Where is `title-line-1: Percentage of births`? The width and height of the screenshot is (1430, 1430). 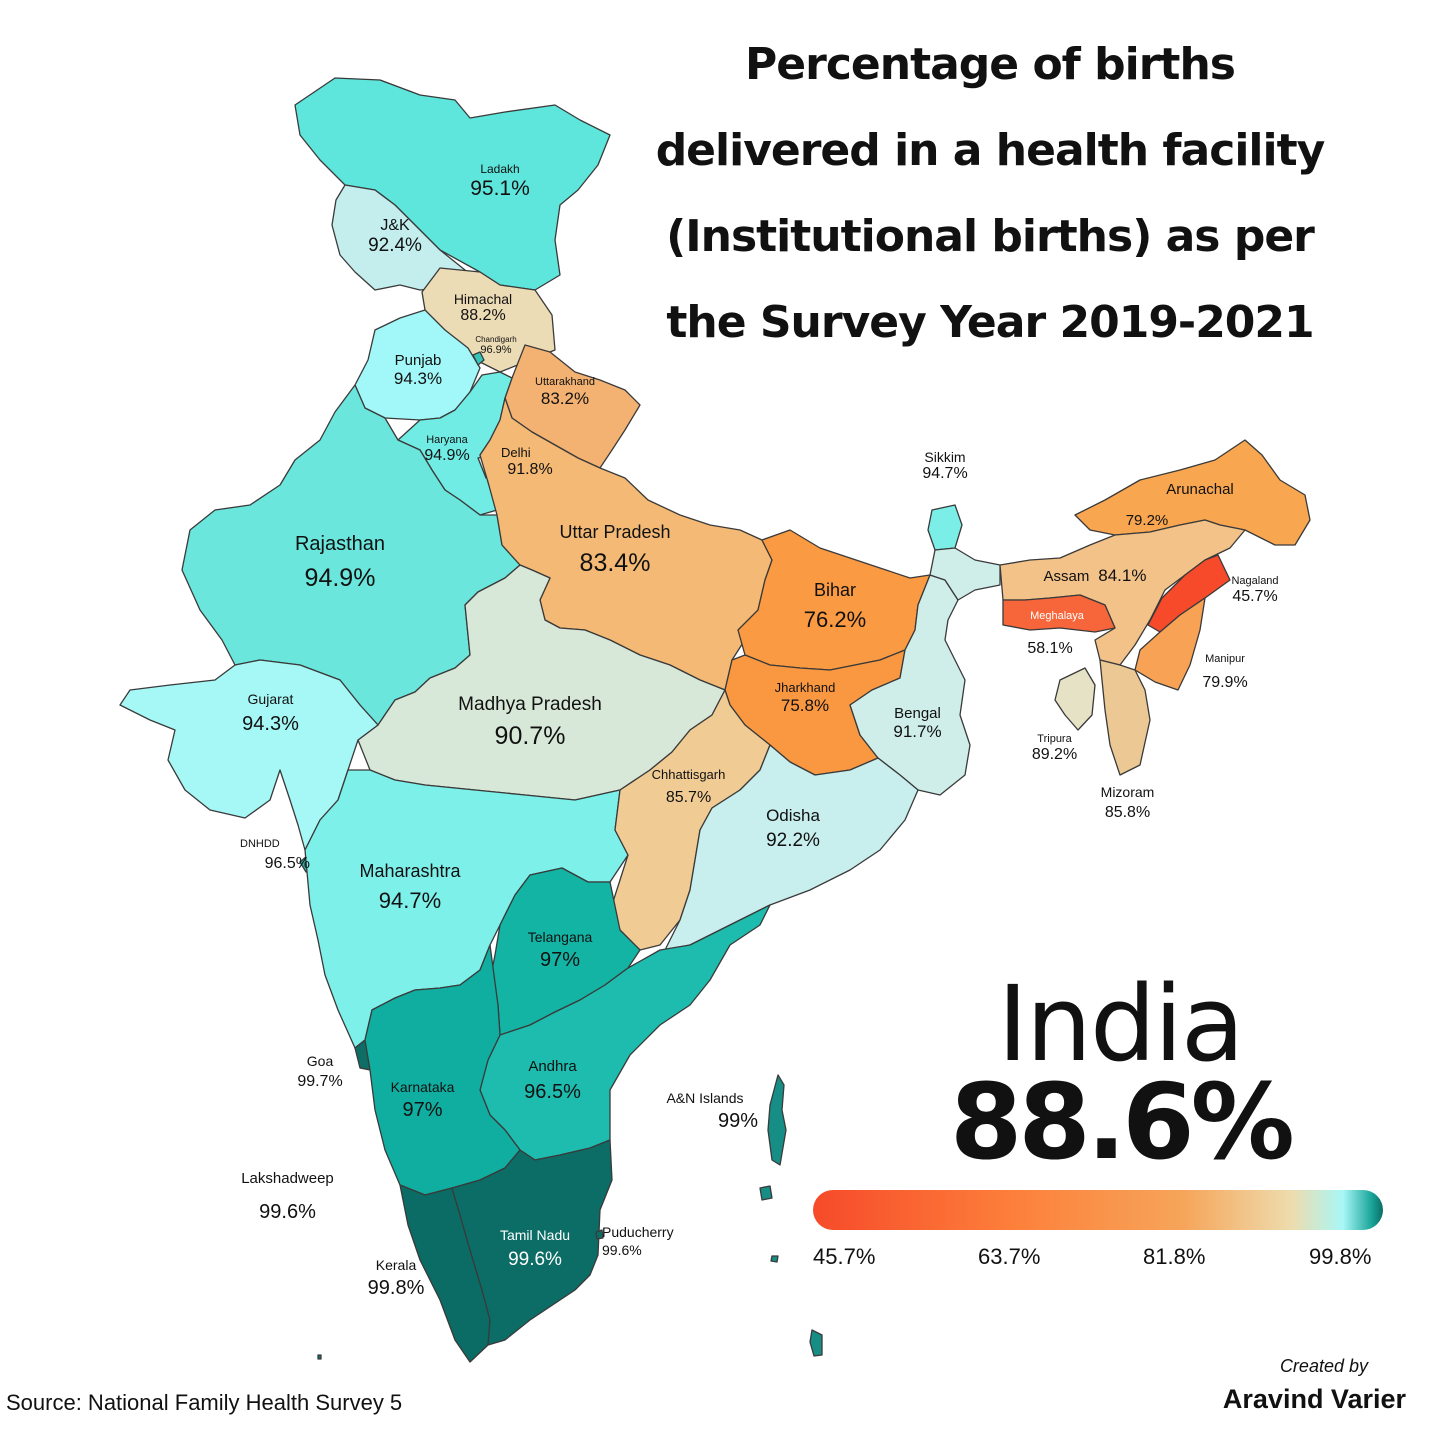
title-line-1: Percentage of births is located at coordinates (990, 64).